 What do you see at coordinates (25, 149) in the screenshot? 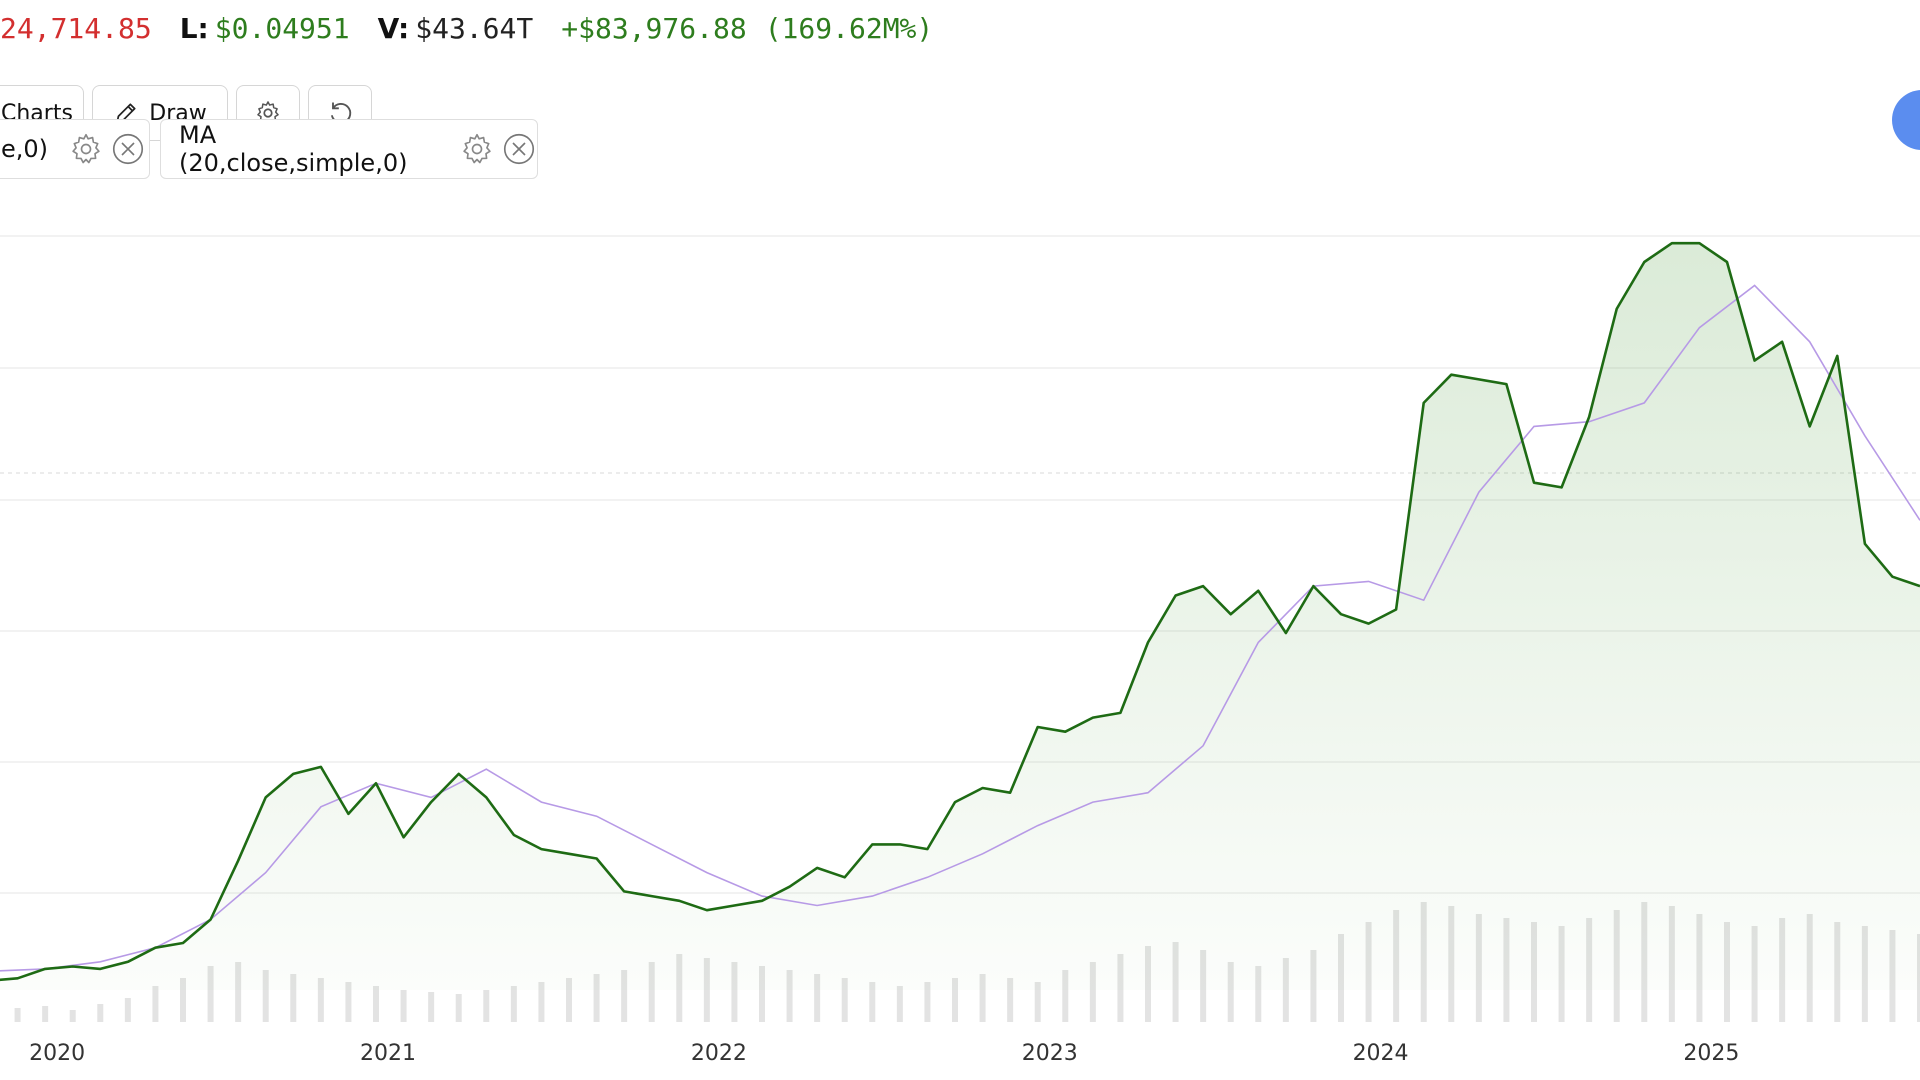
I see `indicator-label: e,0)` at bounding box center [25, 149].